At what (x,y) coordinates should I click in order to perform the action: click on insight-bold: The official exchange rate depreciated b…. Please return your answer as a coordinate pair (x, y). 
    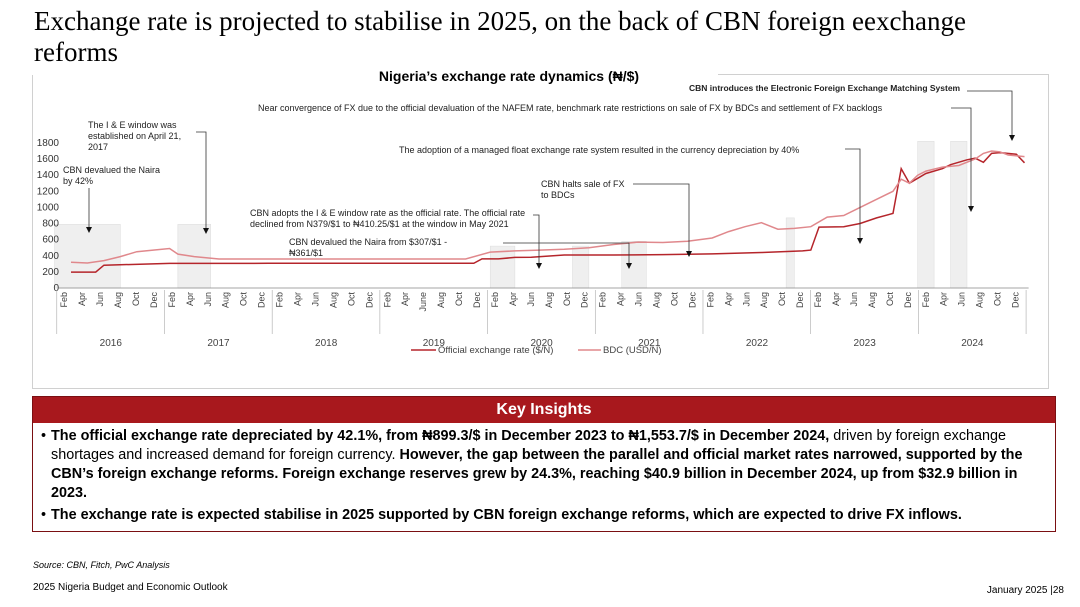
    Looking at the image, I should click on (440, 436).